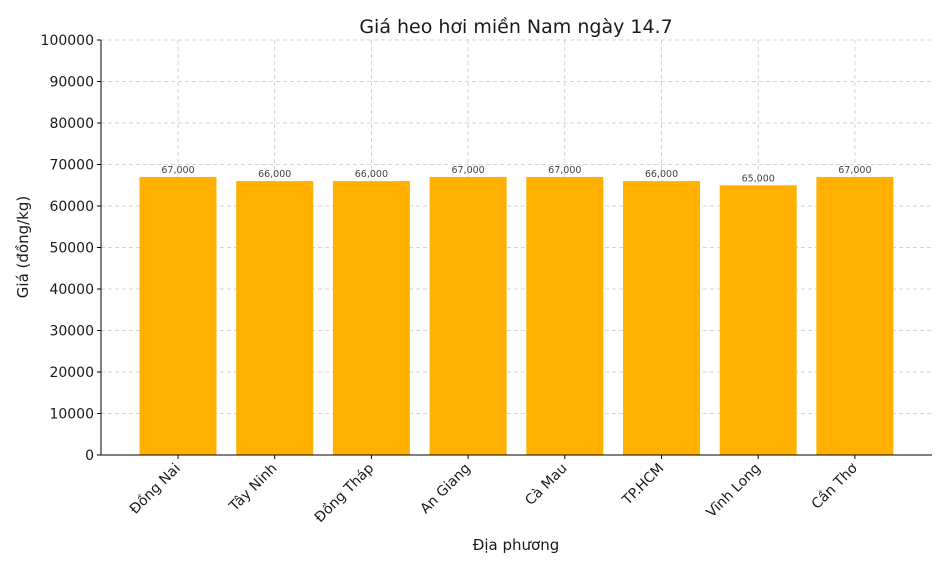 The image size is (945, 567). Describe the element at coordinates (71, 207) in the screenshot. I see `y-tick-label: 60000` at that location.